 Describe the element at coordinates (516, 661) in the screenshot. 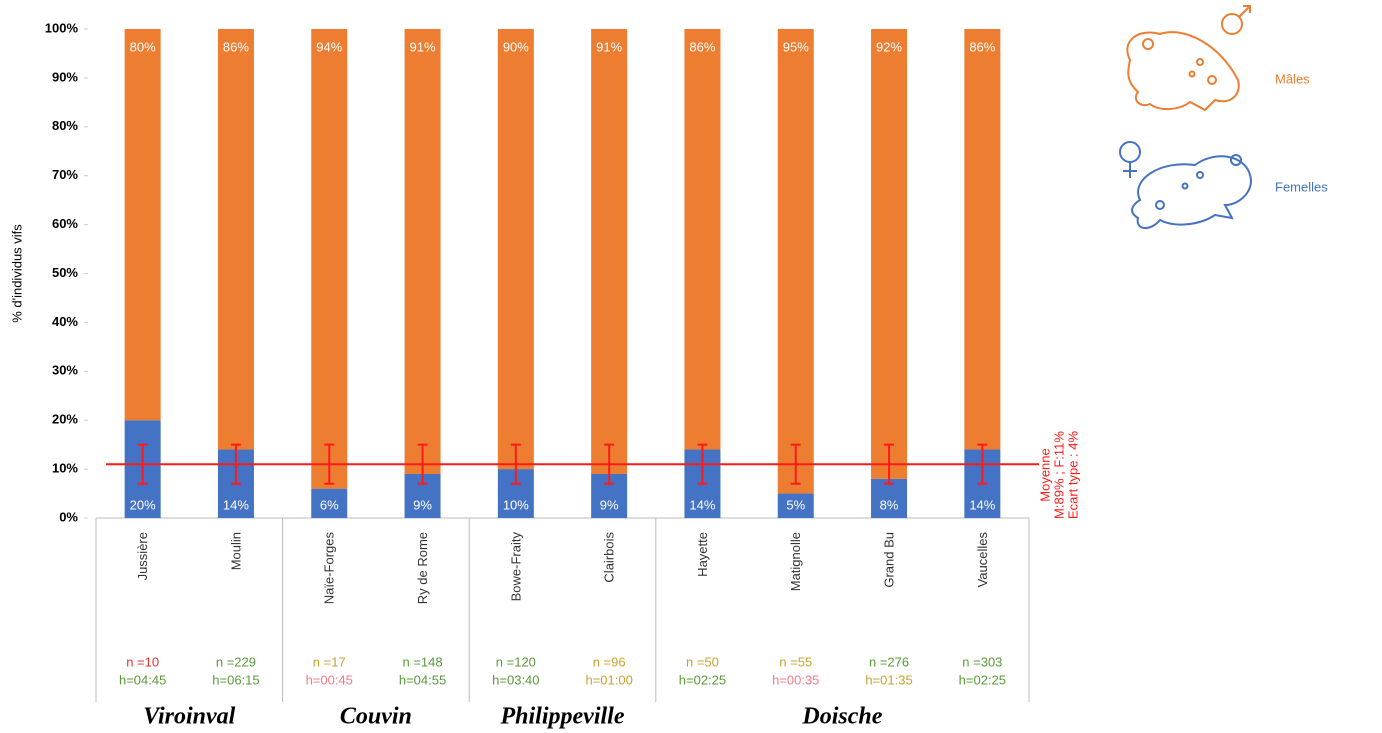

I see `n-label: n =120` at that location.